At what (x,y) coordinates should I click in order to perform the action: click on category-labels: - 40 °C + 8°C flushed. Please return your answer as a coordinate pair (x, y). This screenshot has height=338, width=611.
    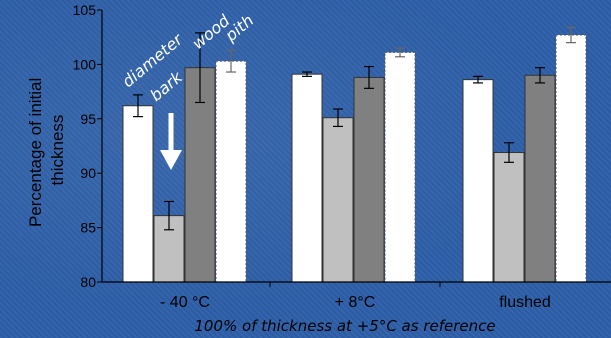
    Looking at the image, I should click on (355, 302).